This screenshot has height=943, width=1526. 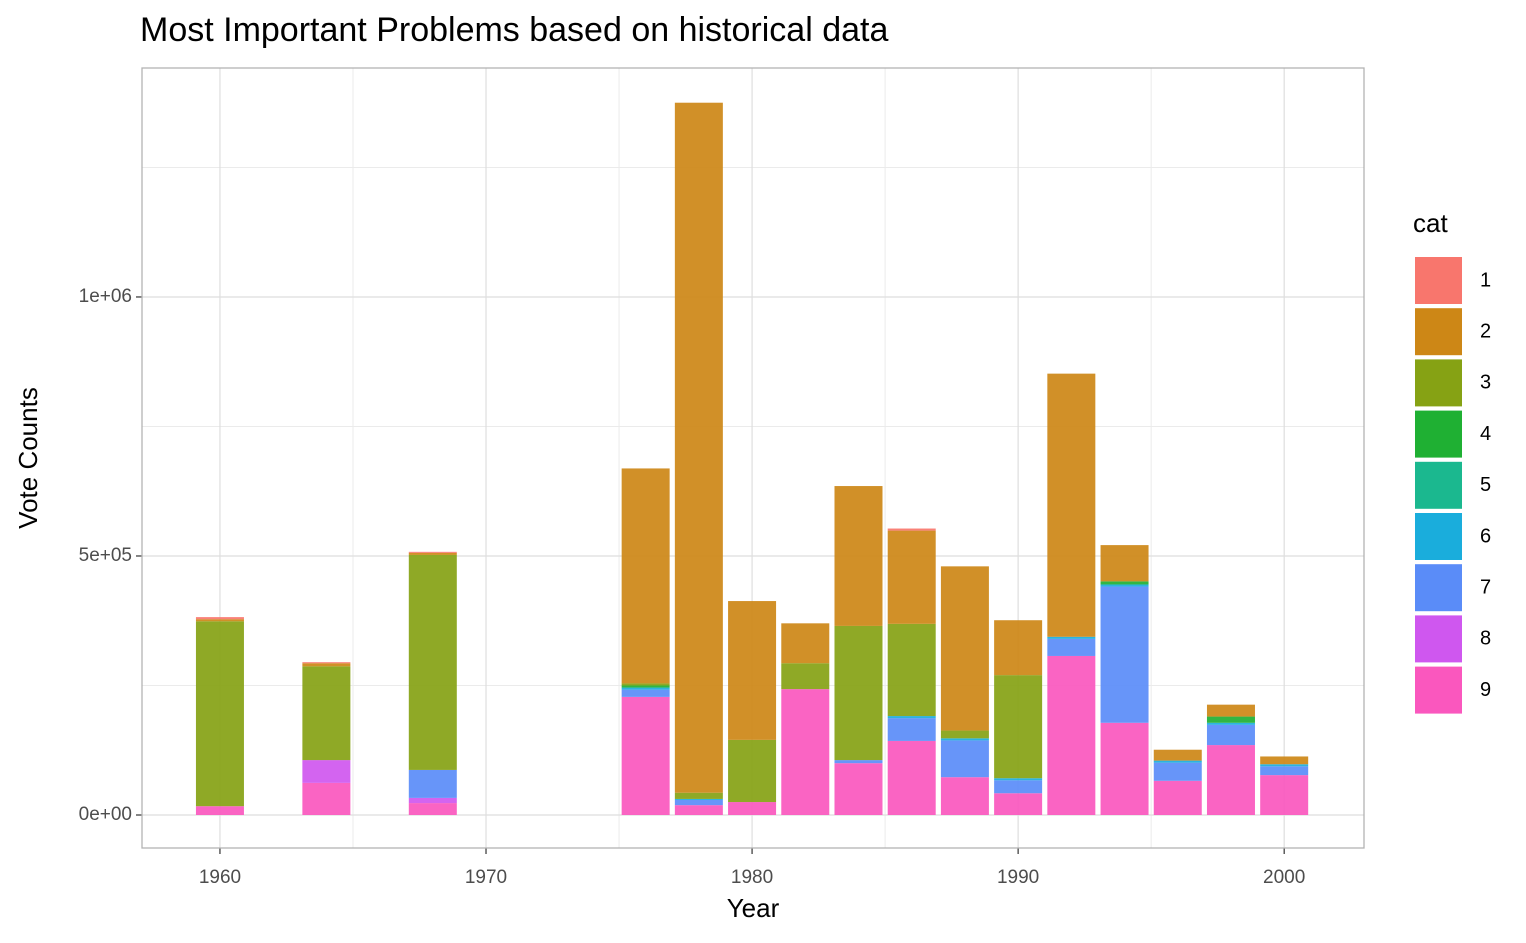 I want to click on legend-label: 9, so click(x=1485, y=690).